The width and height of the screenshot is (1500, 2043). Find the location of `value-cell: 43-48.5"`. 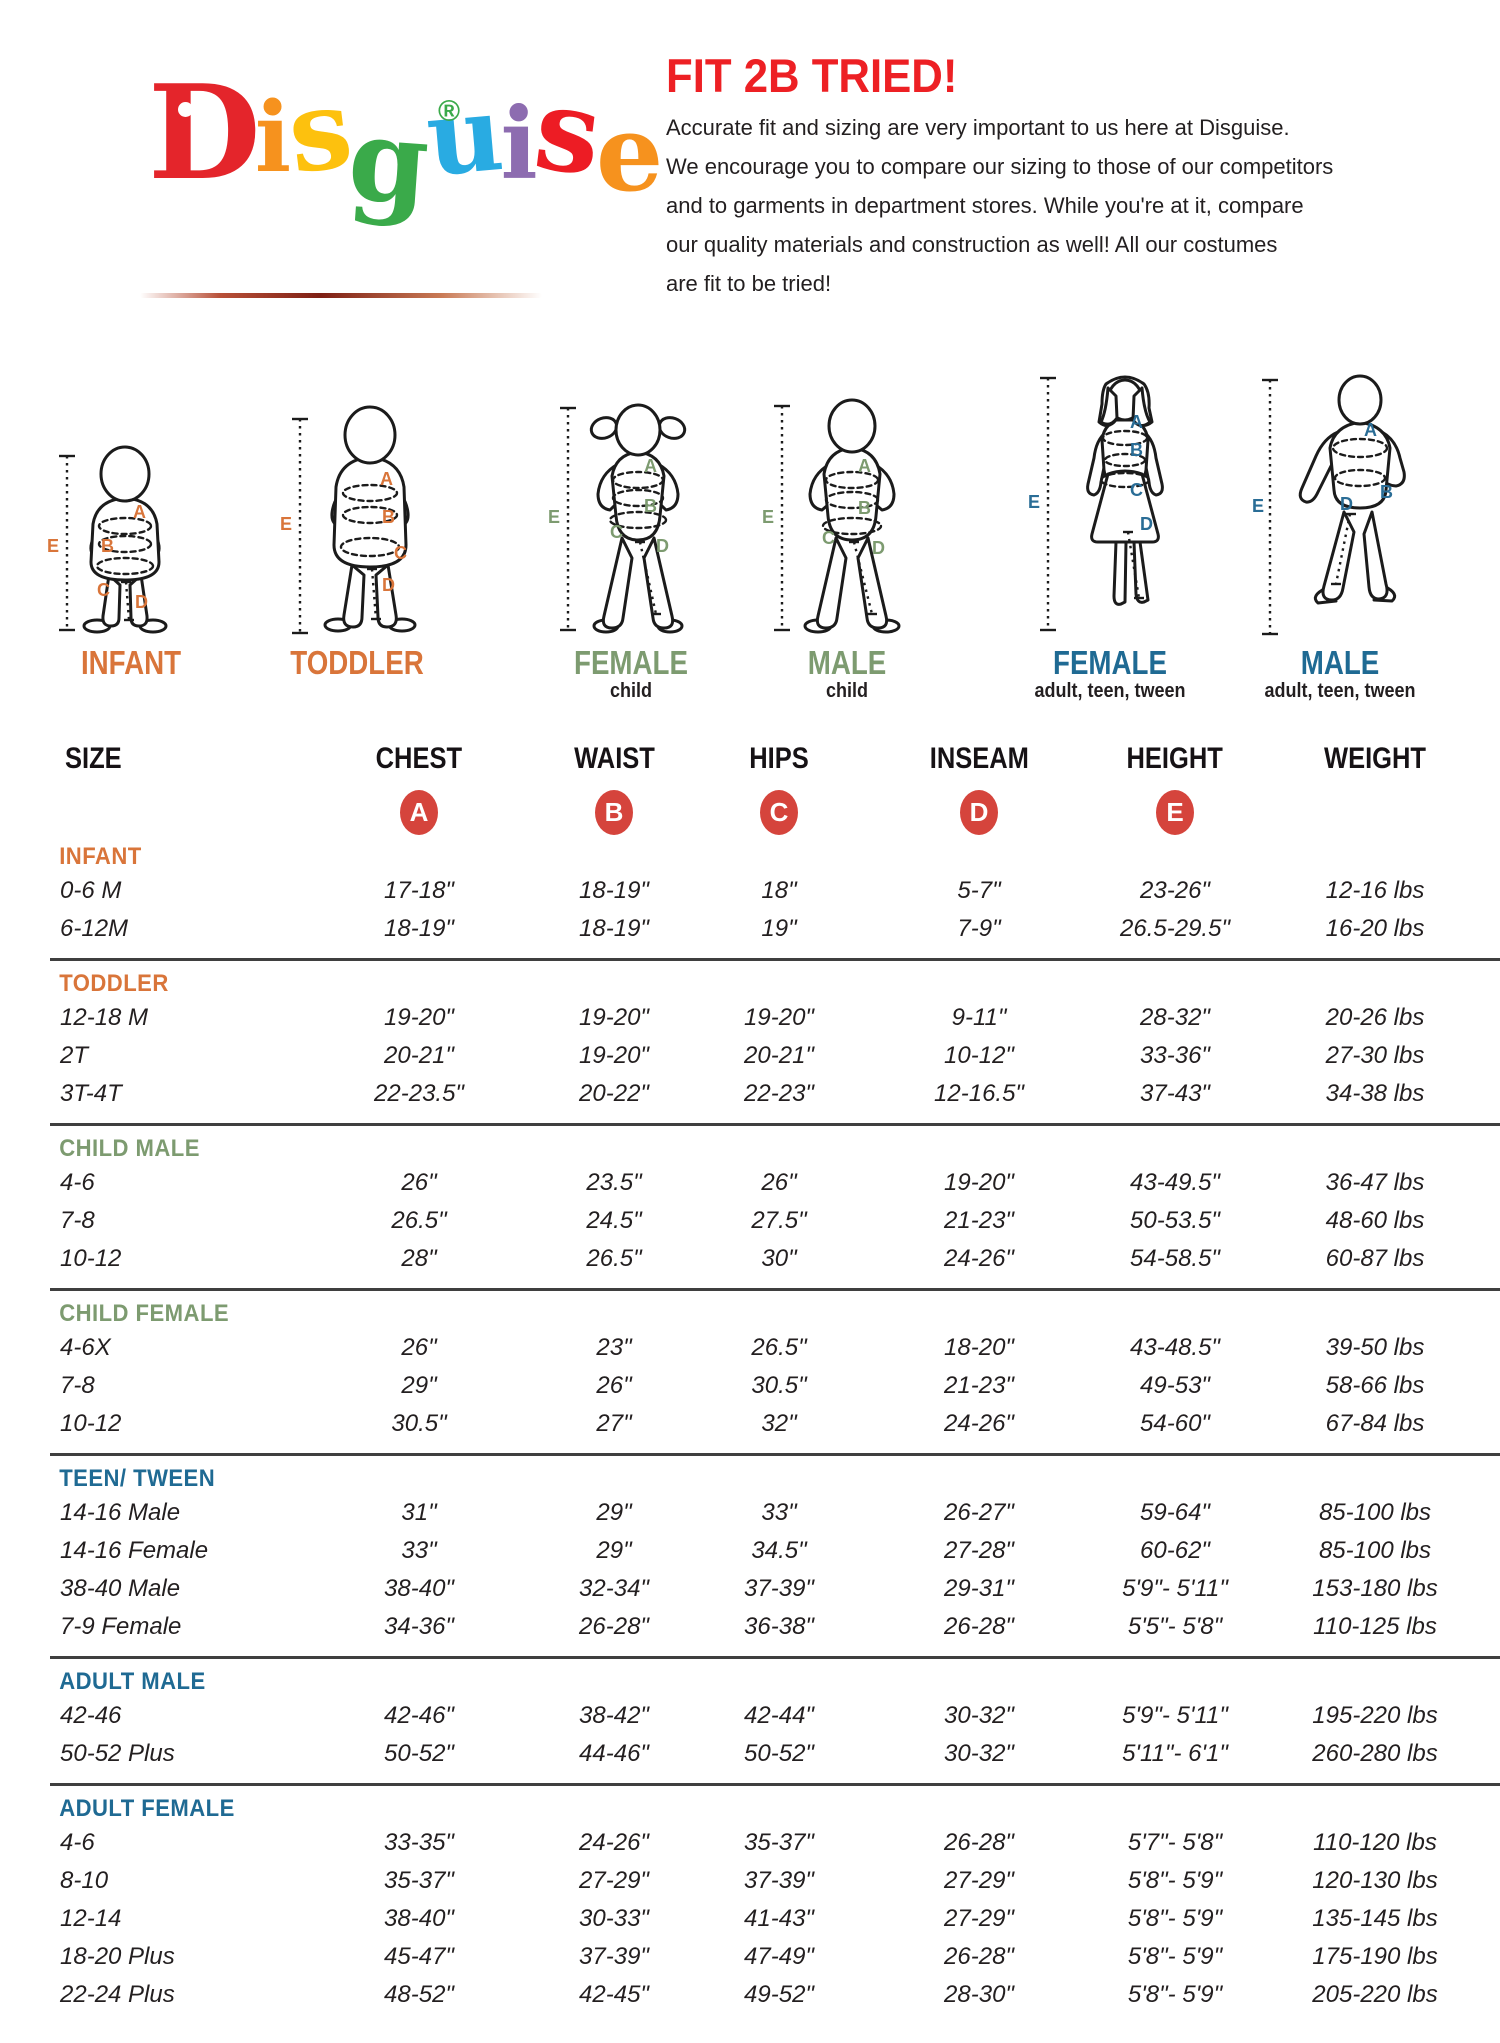

value-cell: 43-48.5" is located at coordinates (1175, 1347).